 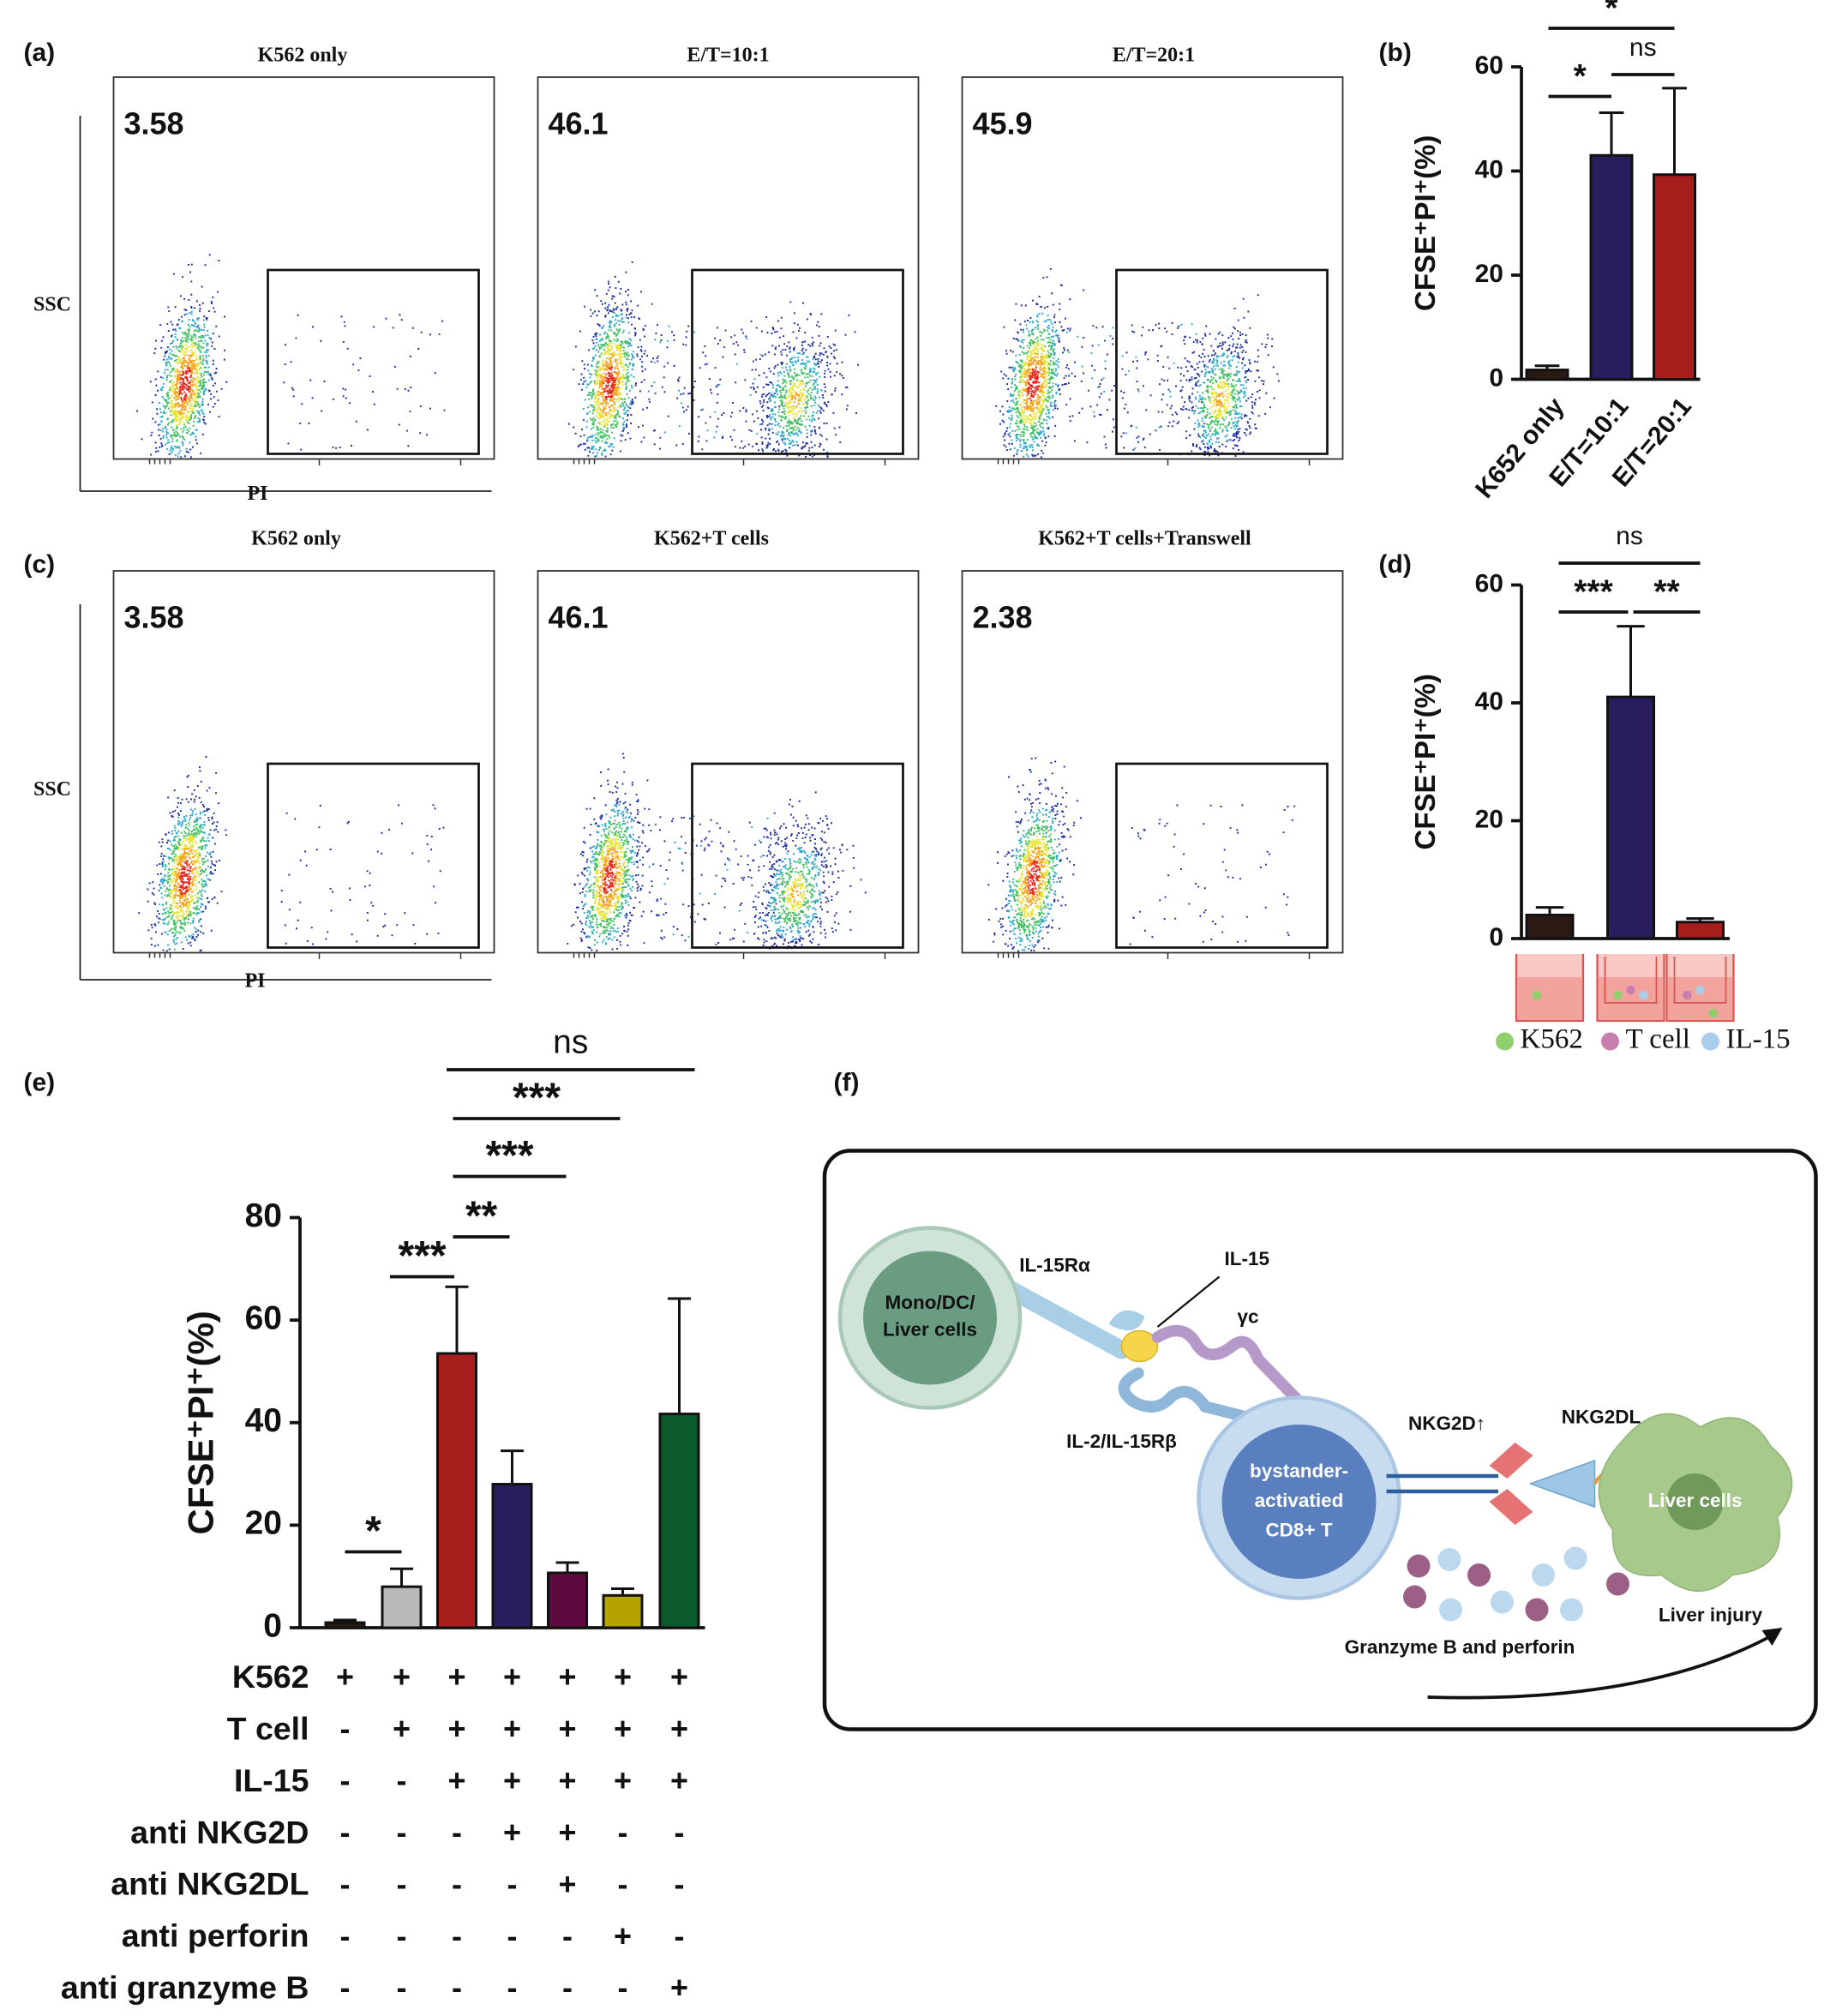 What do you see at coordinates (1299, 1502) in the screenshot?
I see `t-cell-nucleus` at bounding box center [1299, 1502].